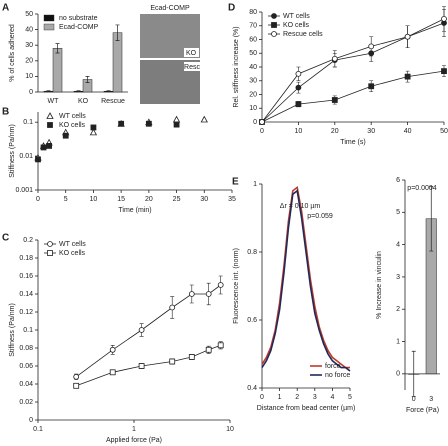 Image resolution: width=448 pixels, height=446 pixels. I want to click on x-tick-label: 25, so click(177, 199).